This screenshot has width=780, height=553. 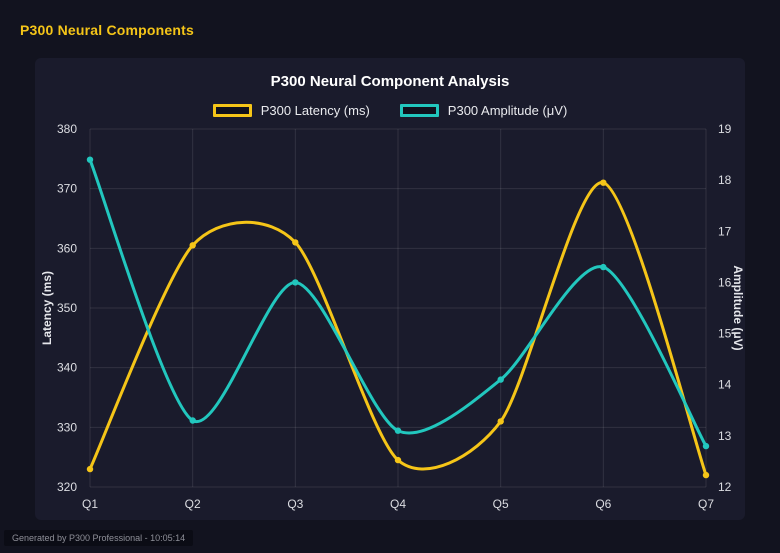 What do you see at coordinates (47, 308) in the screenshot?
I see `left-axis-title: Latency (ms)` at bounding box center [47, 308].